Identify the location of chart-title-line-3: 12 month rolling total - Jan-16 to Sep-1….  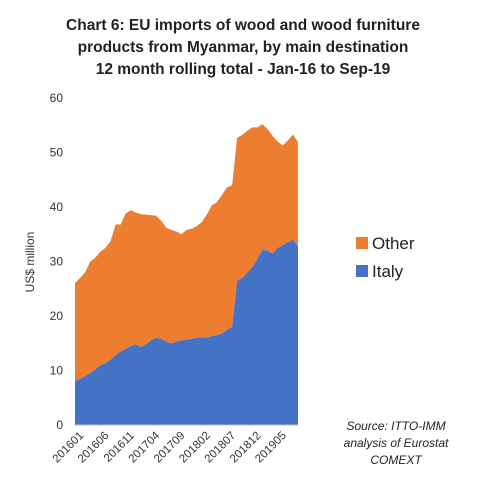
(243, 69).